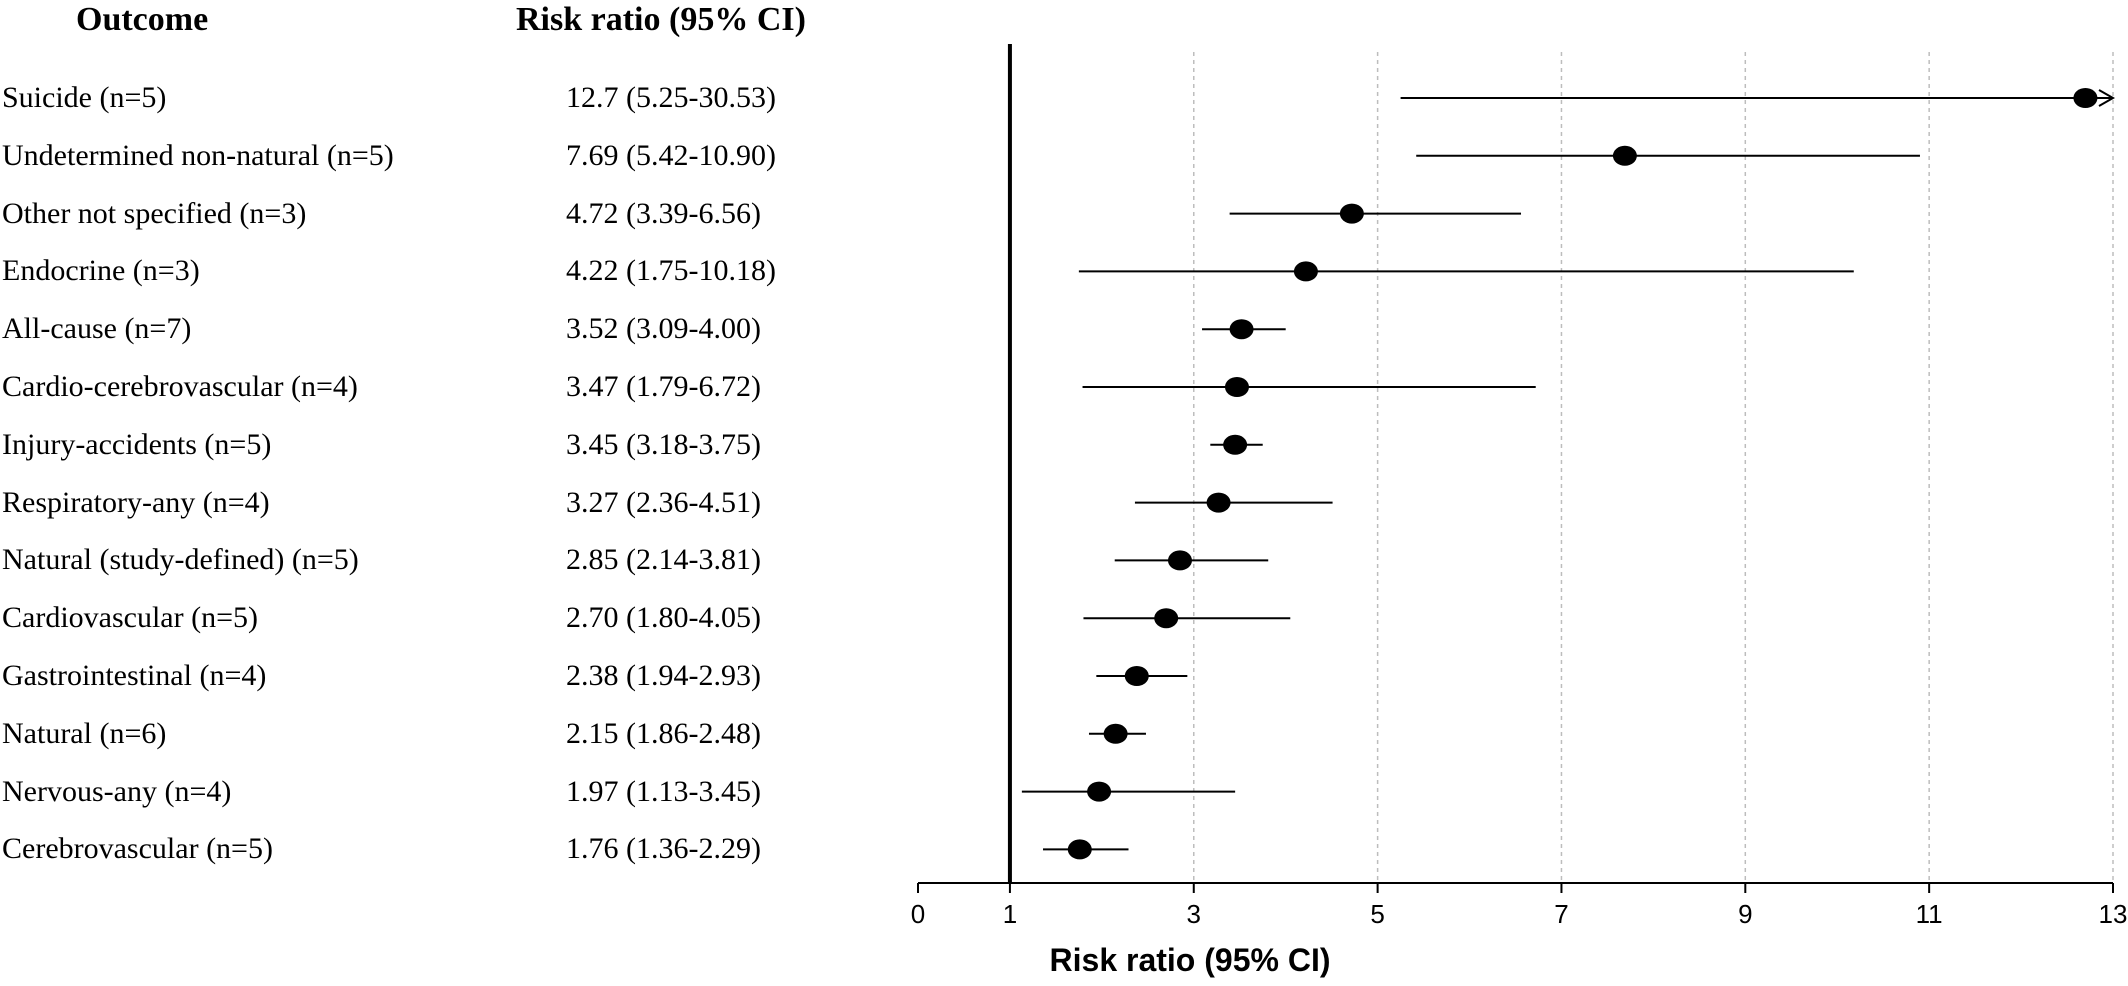 The height and width of the screenshot is (986, 2128). I want to click on outcome-label: Suicide (n=5), so click(84, 97).